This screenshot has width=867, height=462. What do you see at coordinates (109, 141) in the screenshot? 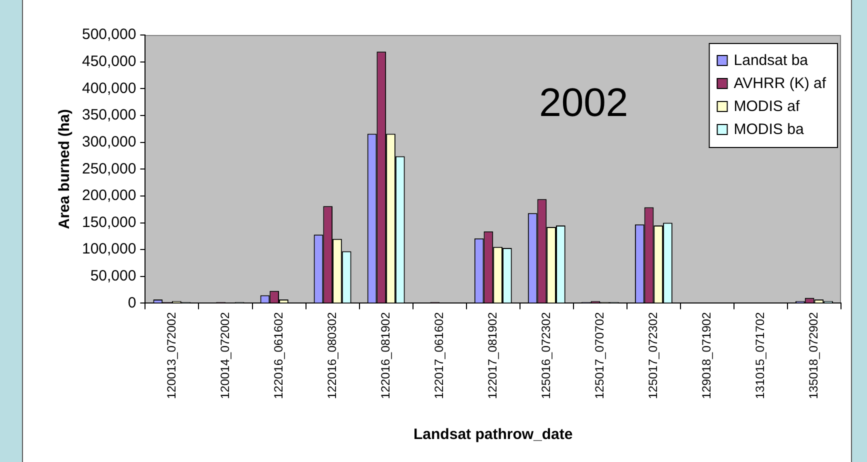
I see `y-tick-label: 300,000` at bounding box center [109, 141].